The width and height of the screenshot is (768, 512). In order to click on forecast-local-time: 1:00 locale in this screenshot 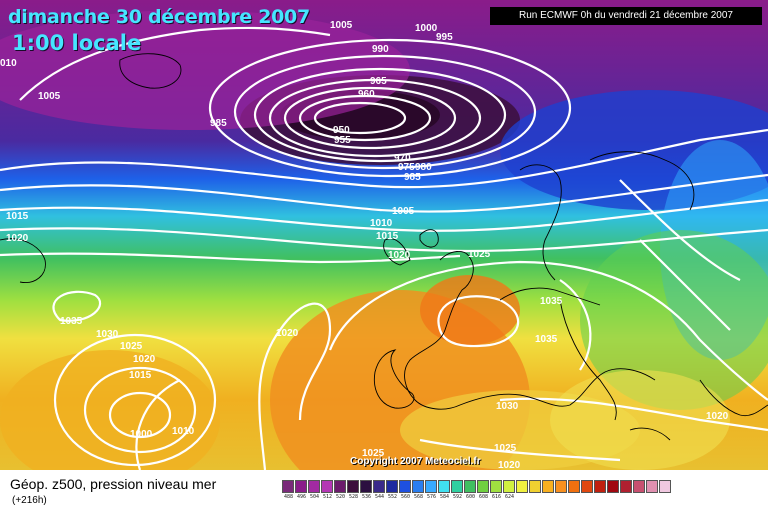, I will do `click(77, 43)`.